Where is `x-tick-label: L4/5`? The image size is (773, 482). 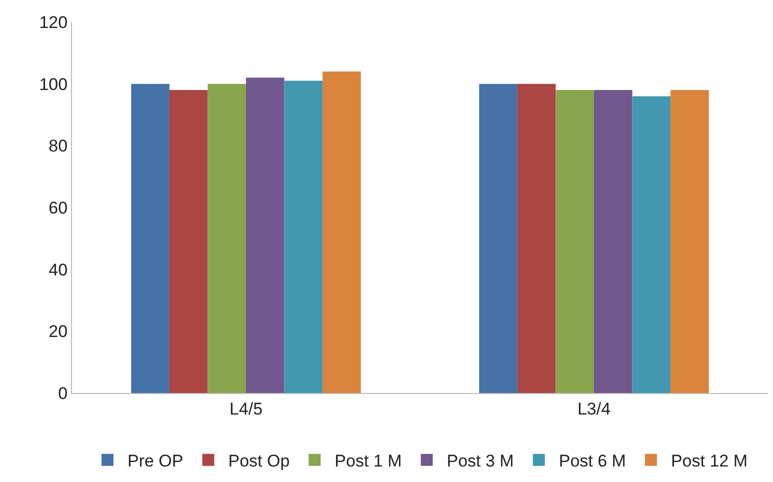
x-tick-label: L4/5 is located at coordinates (246, 408).